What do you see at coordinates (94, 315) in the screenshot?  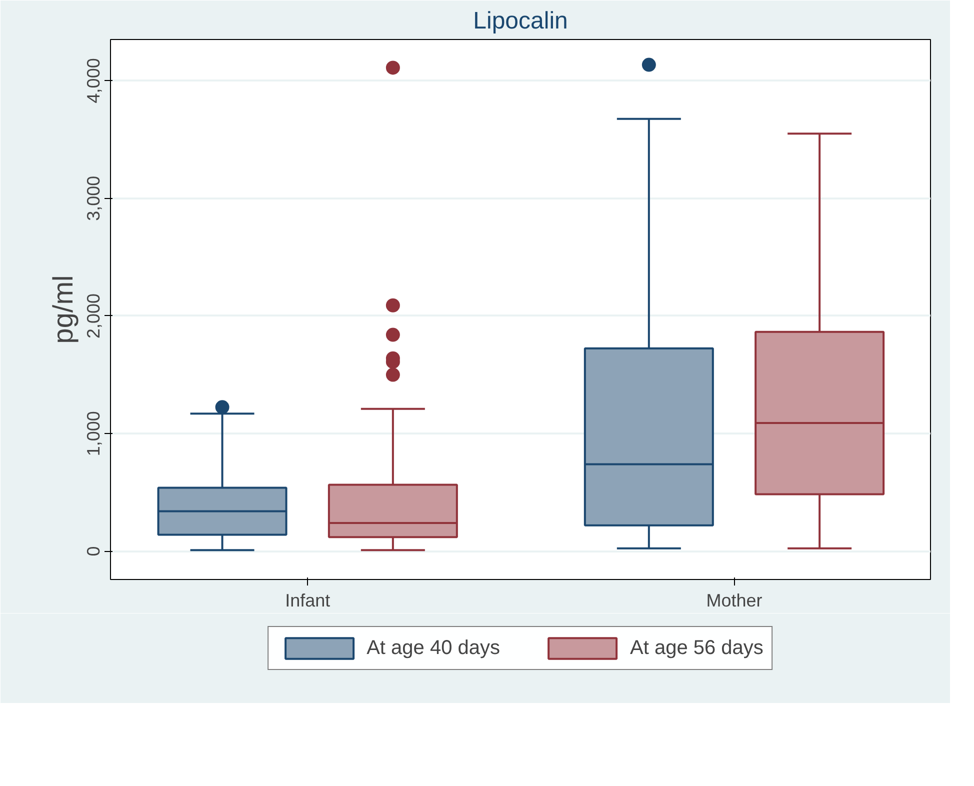 I see `y-tick-label: 2,000` at bounding box center [94, 315].